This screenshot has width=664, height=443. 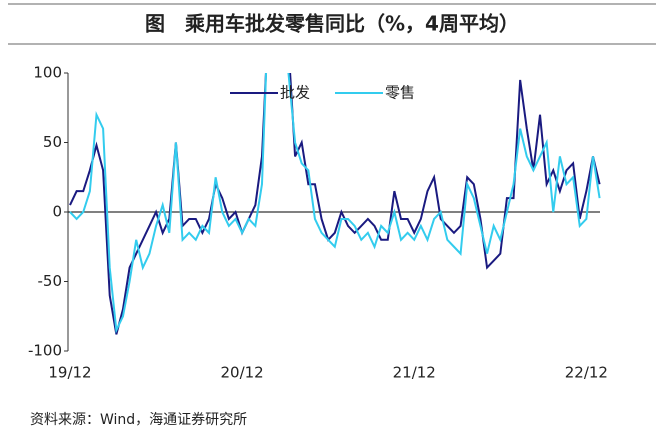 I want to click on y-tick-label: 0, so click(x=57, y=212).